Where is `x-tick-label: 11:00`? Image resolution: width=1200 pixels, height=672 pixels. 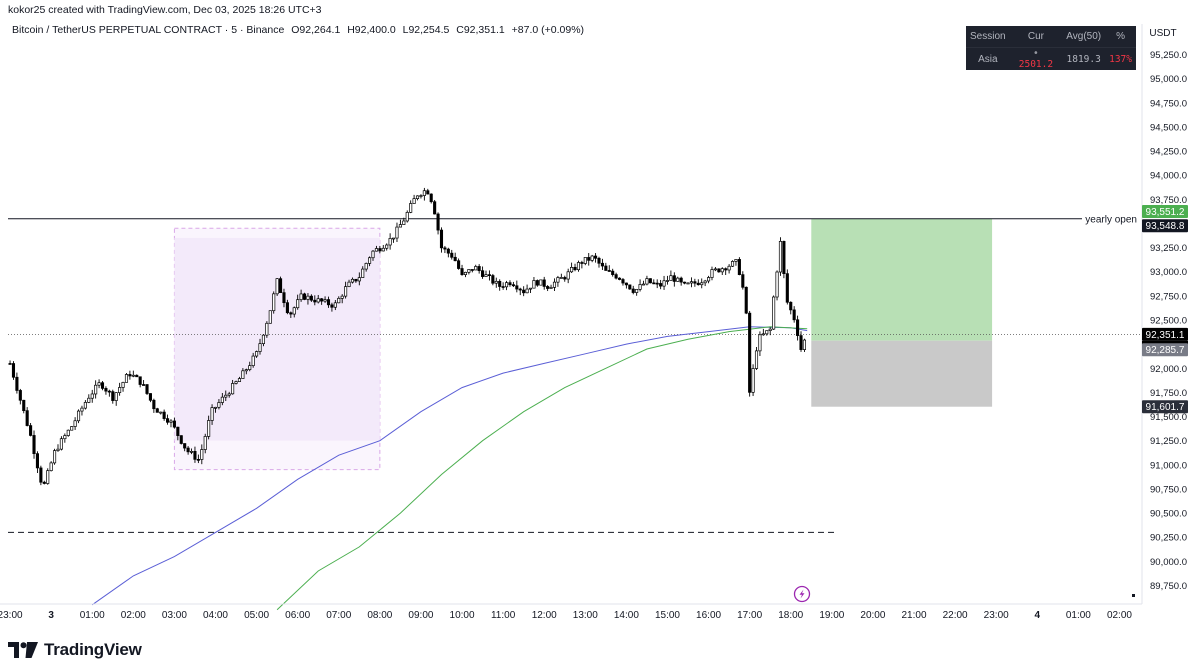
x-tick-label: 11:00 is located at coordinates (503, 615).